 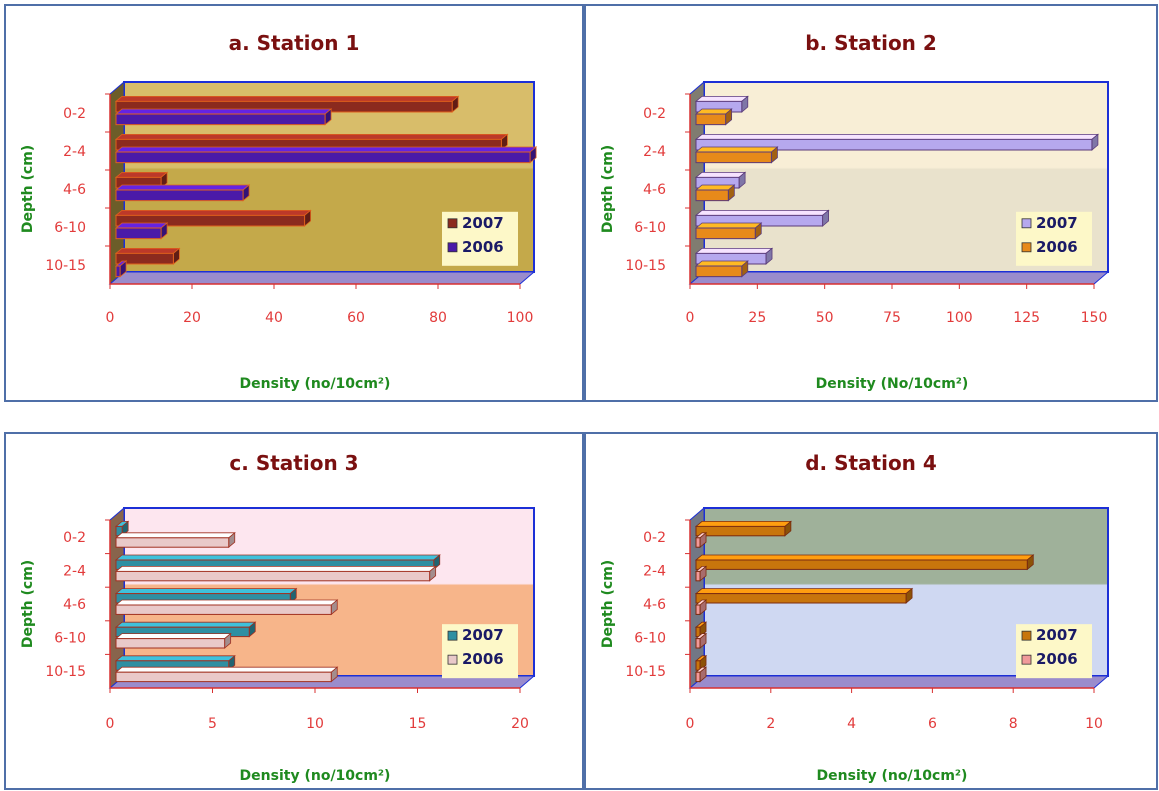 What do you see at coordinates (212, 724) in the screenshot?
I see `chart-3-xtick-label-1: 5` at bounding box center [212, 724].